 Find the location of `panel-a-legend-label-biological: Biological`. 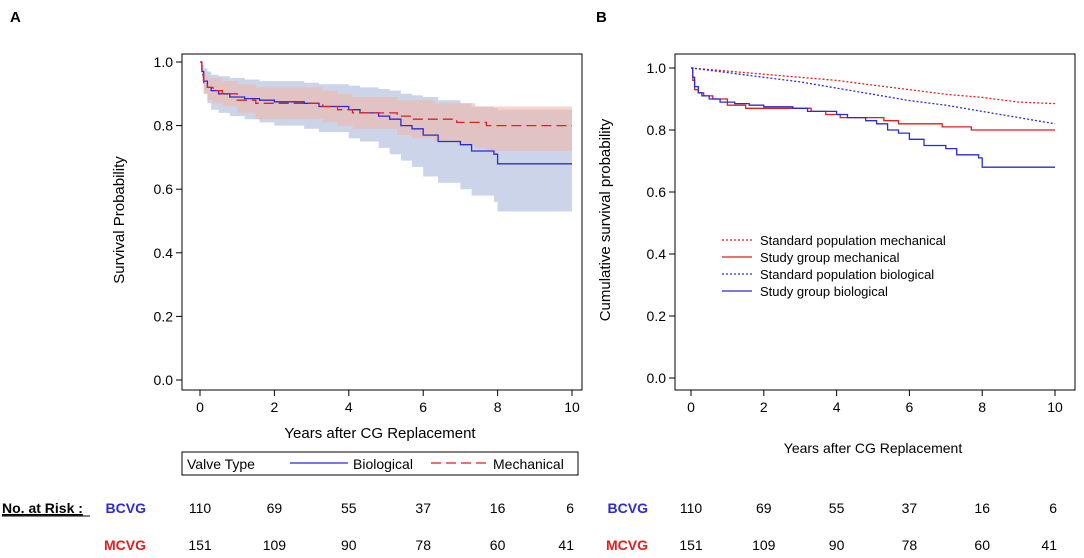

panel-a-legend-label-biological: Biological is located at coordinates (383, 464).